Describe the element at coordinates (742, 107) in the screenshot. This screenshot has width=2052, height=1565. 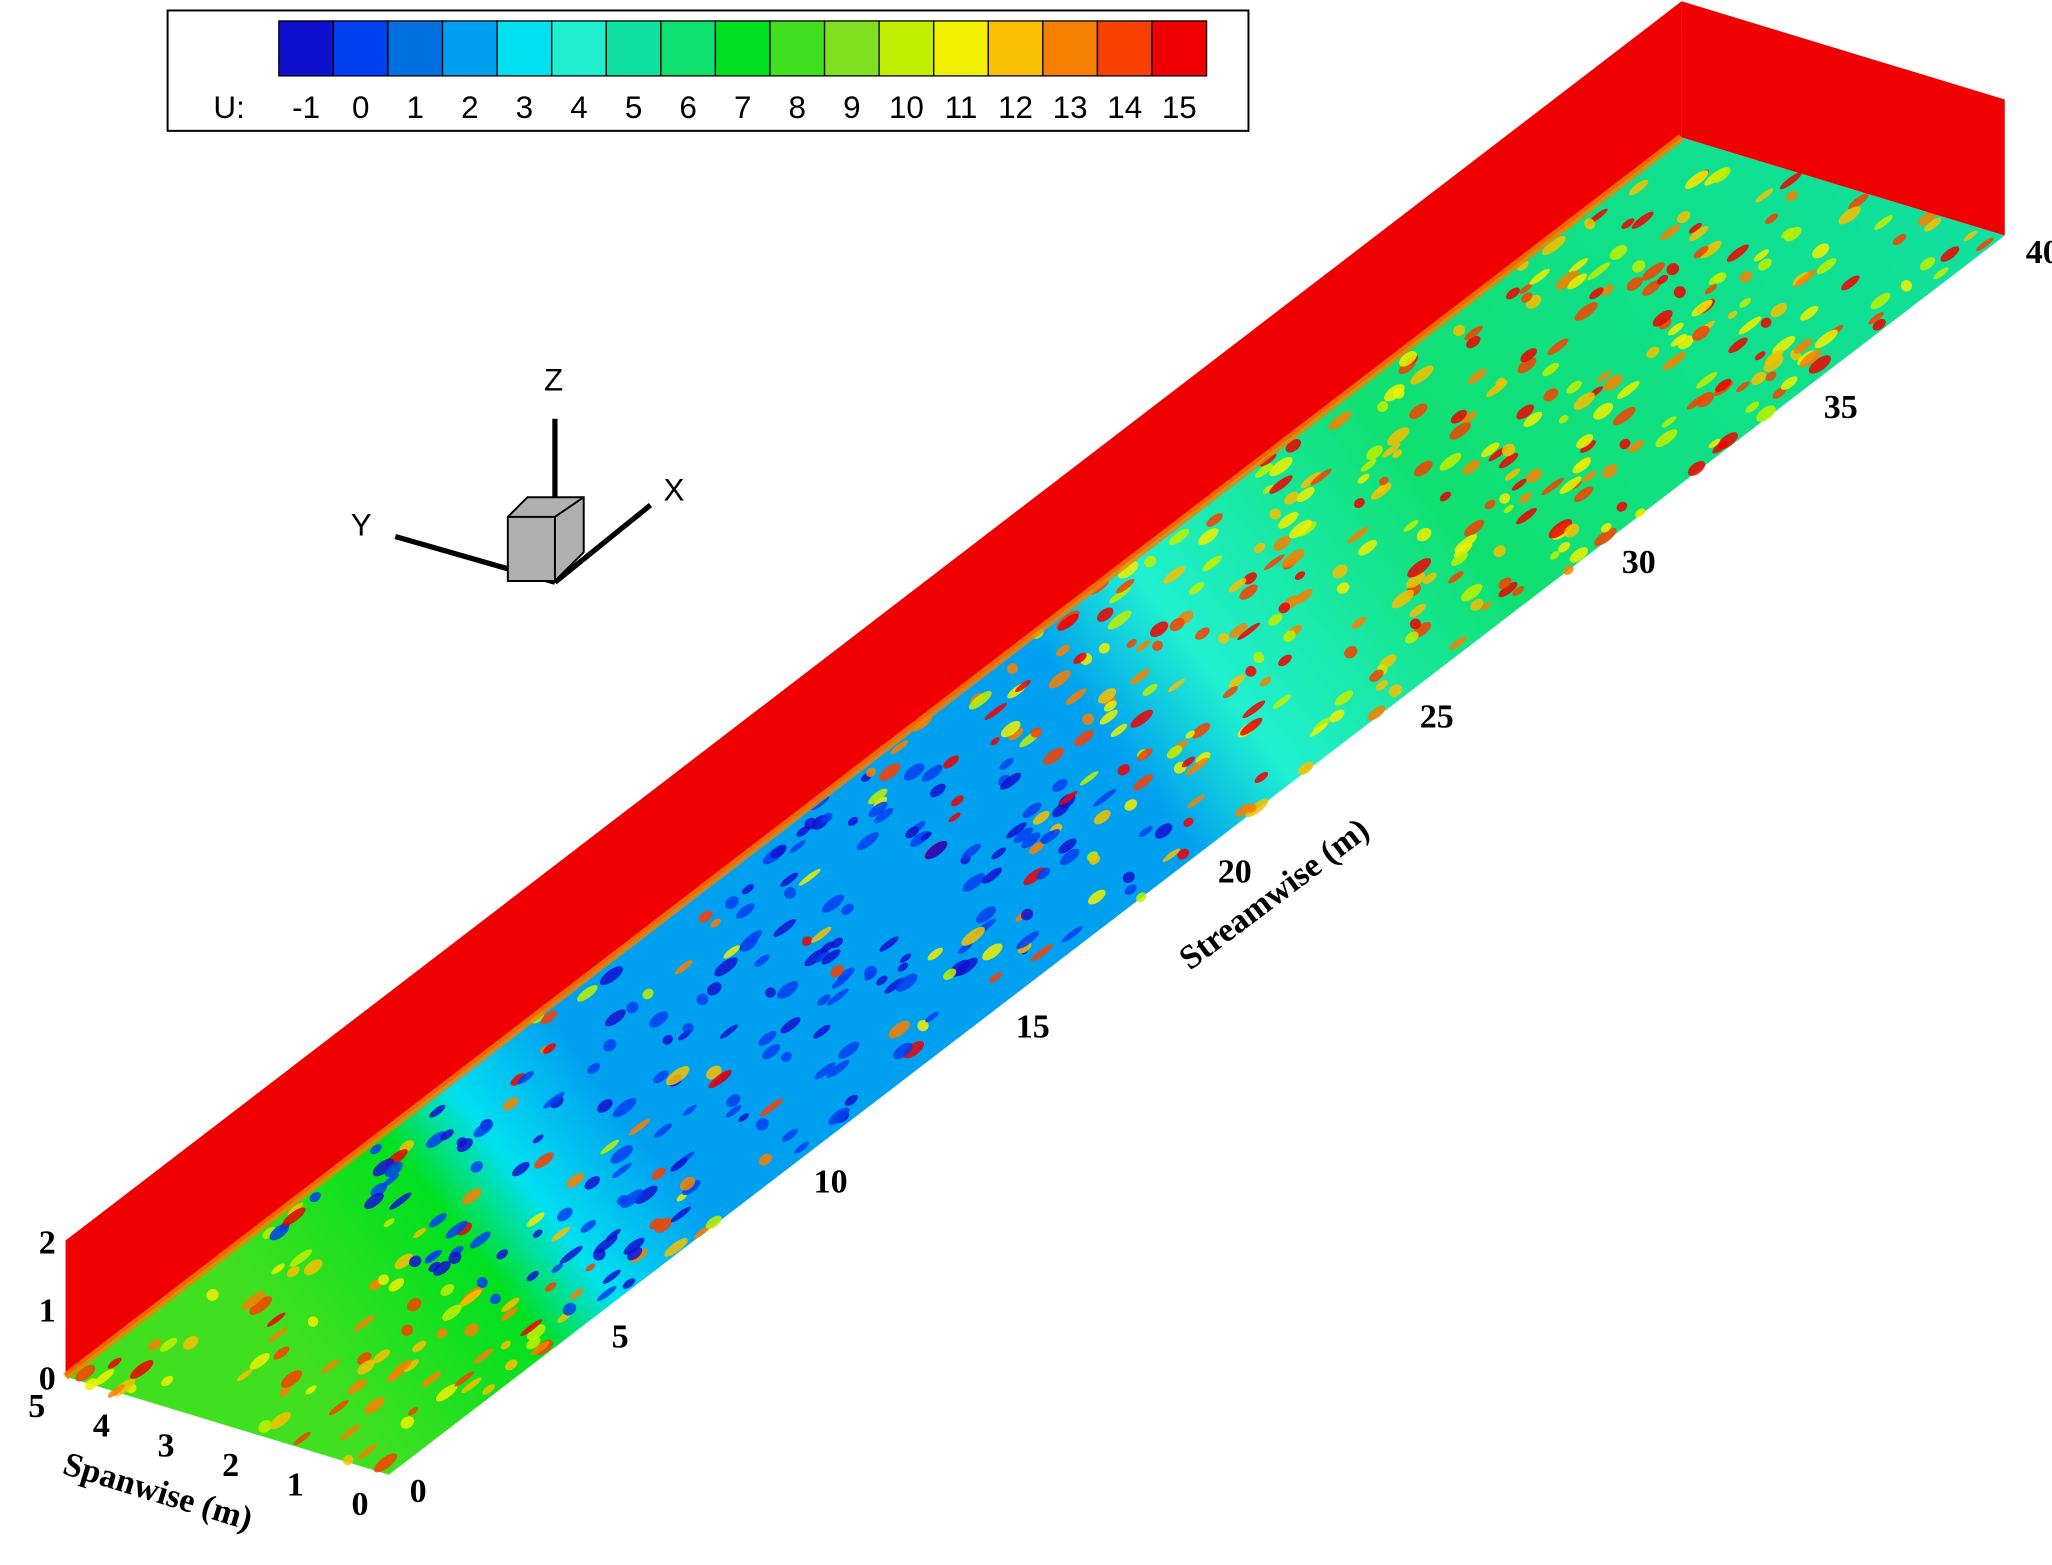
I see `colorbar-tick-label: 7` at that location.